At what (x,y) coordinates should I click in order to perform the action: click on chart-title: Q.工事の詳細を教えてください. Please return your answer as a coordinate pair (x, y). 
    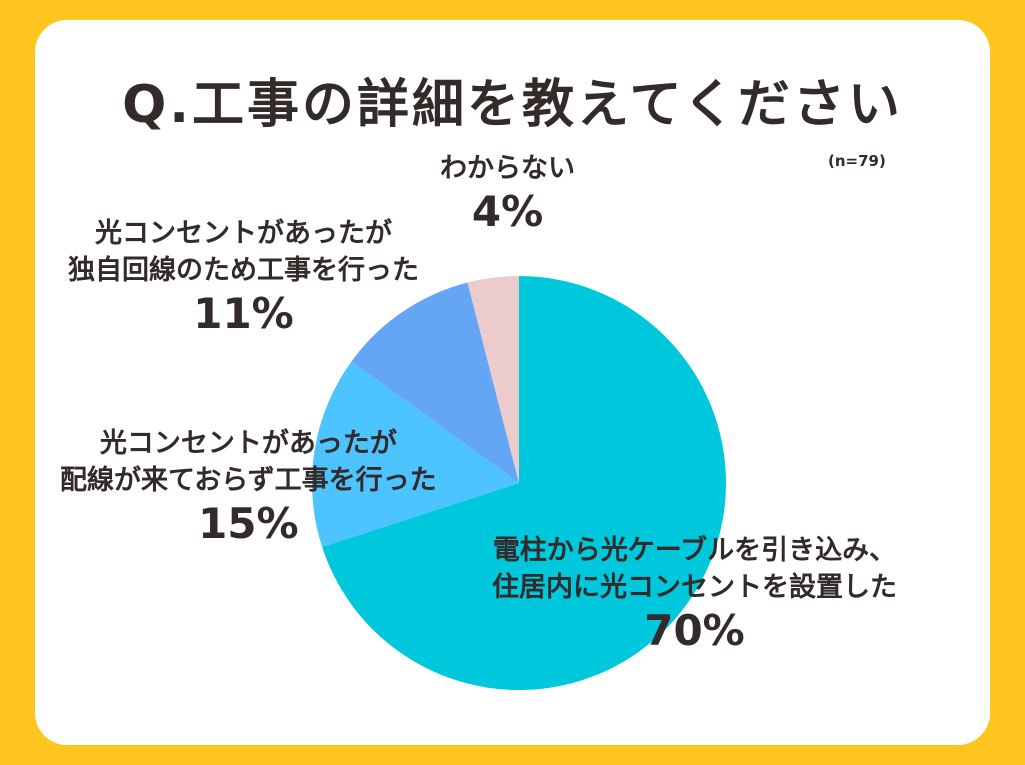
    Looking at the image, I should click on (512, 105).